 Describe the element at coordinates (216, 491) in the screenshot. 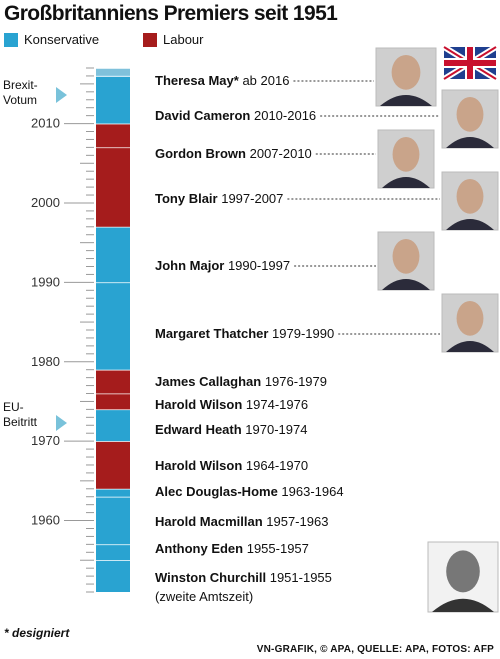

I see `premier-name: Alec Douglas-Home` at that location.